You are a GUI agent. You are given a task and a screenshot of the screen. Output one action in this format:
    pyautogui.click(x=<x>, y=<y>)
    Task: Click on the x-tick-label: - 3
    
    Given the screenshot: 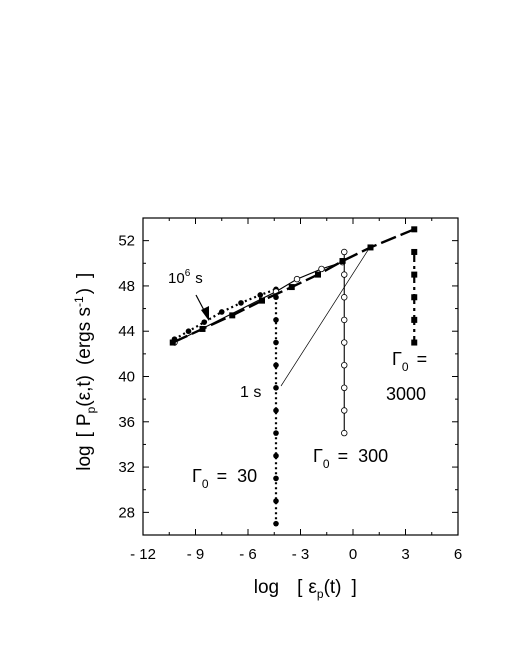 What is the action you would take?
    pyautogui.click(x=301, y=554)
    